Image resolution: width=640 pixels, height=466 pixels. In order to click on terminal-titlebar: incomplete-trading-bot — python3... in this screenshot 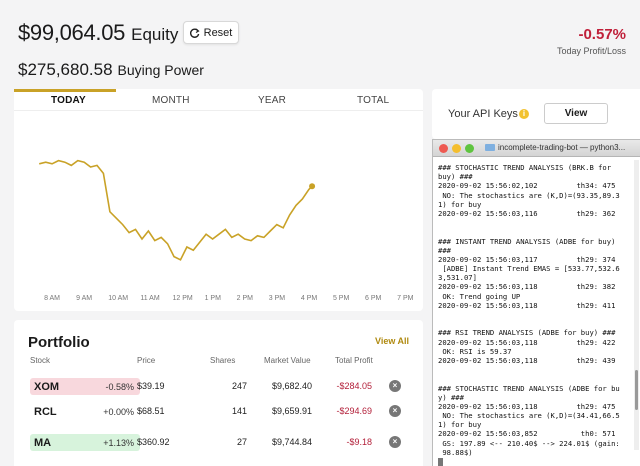, I will do `click(536, 148)`.